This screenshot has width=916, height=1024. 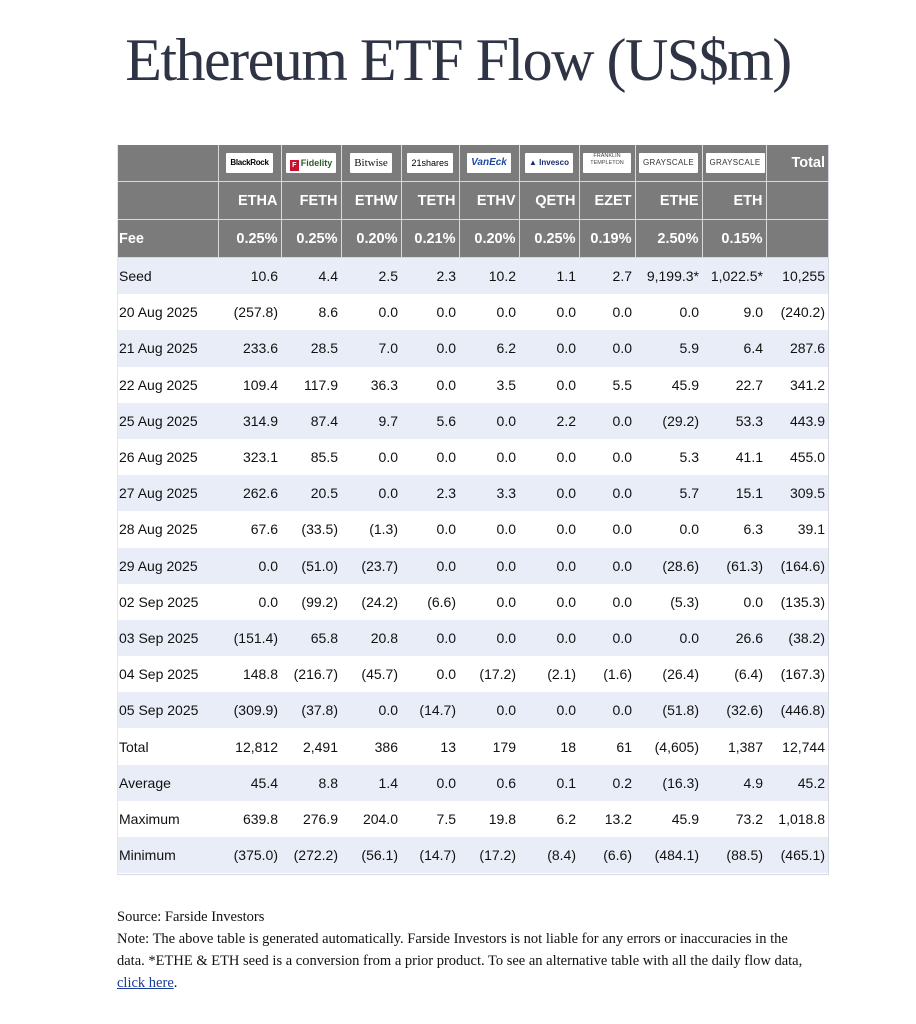 I want to click on value-cell: 6.2, so click(x=489, y=348).